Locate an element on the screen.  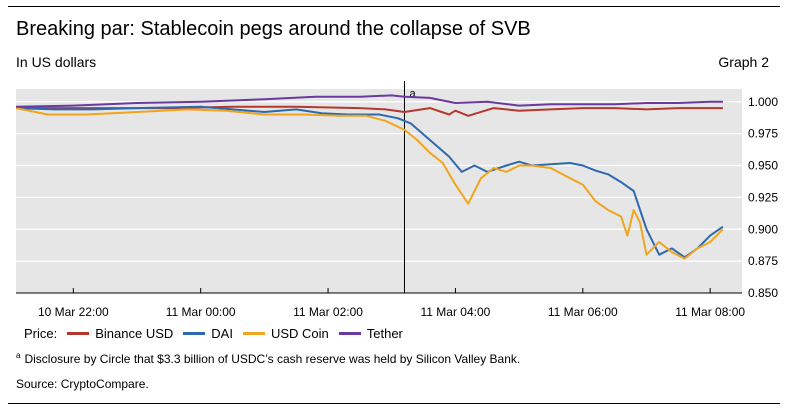
legend-item-dai: DAI is located at coordinates (208, 333).